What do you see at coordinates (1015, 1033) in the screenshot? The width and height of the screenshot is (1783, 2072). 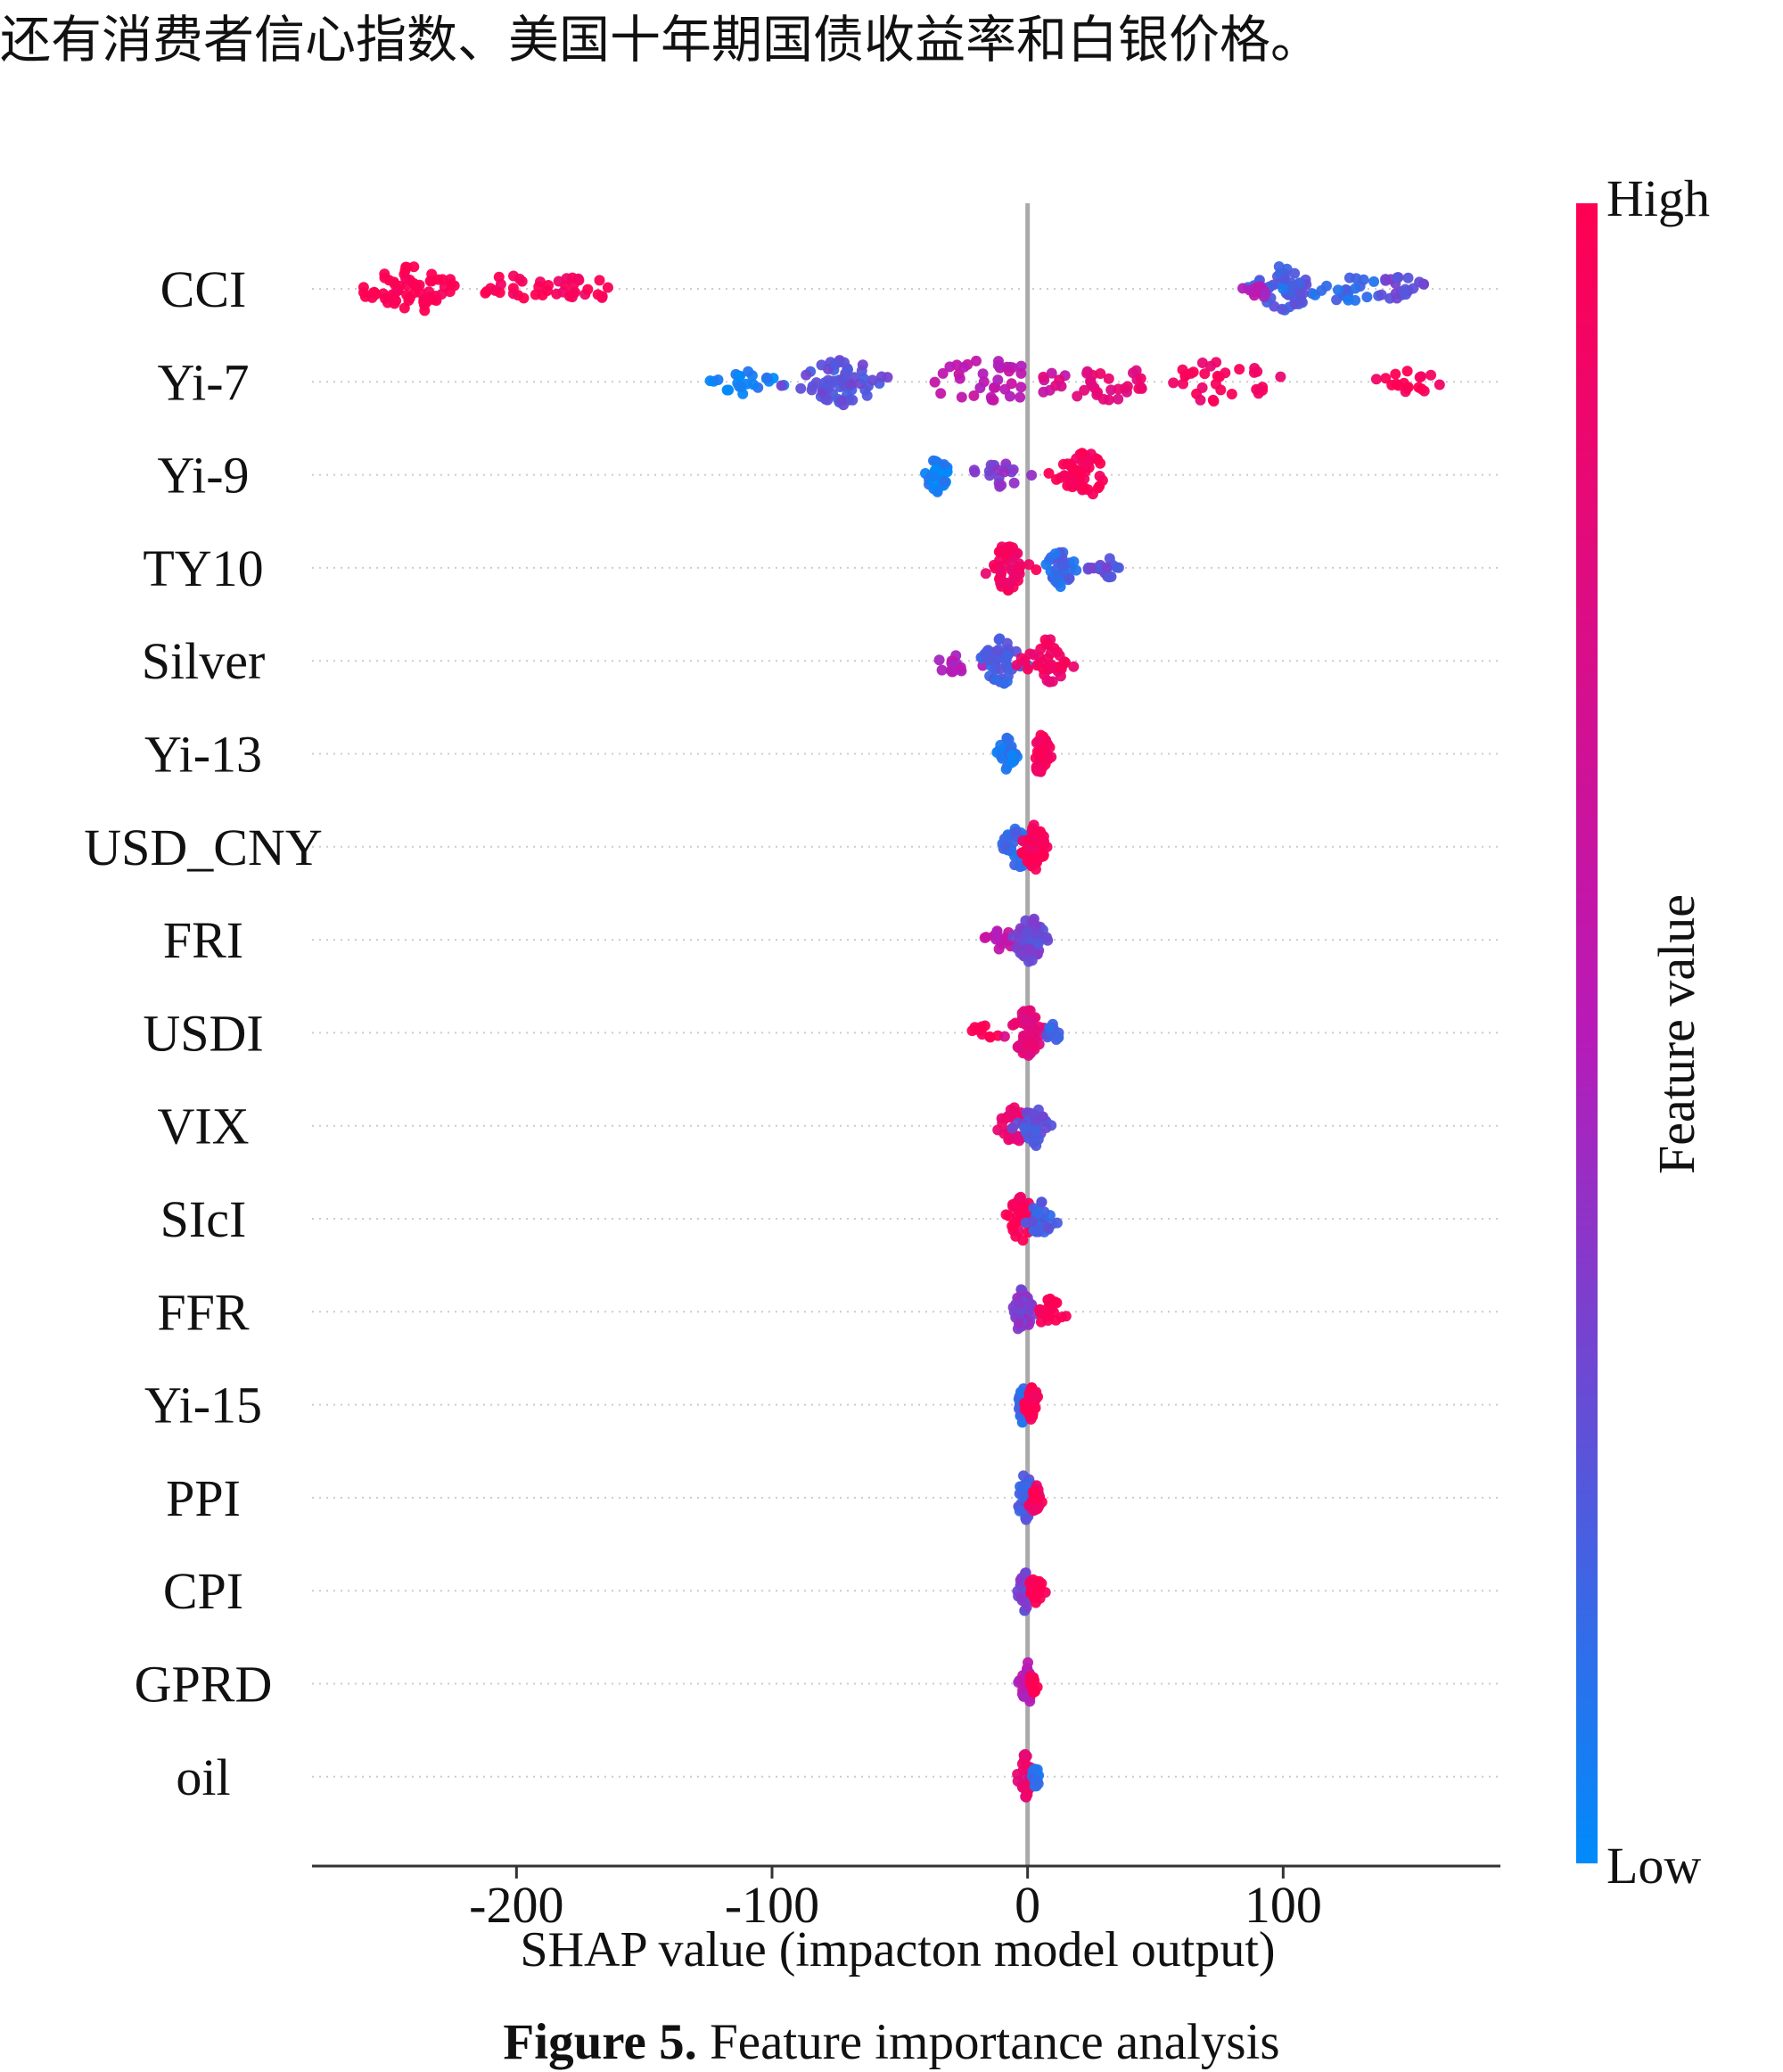 I see `series-USDI` at bounding box center [1015, 1033].